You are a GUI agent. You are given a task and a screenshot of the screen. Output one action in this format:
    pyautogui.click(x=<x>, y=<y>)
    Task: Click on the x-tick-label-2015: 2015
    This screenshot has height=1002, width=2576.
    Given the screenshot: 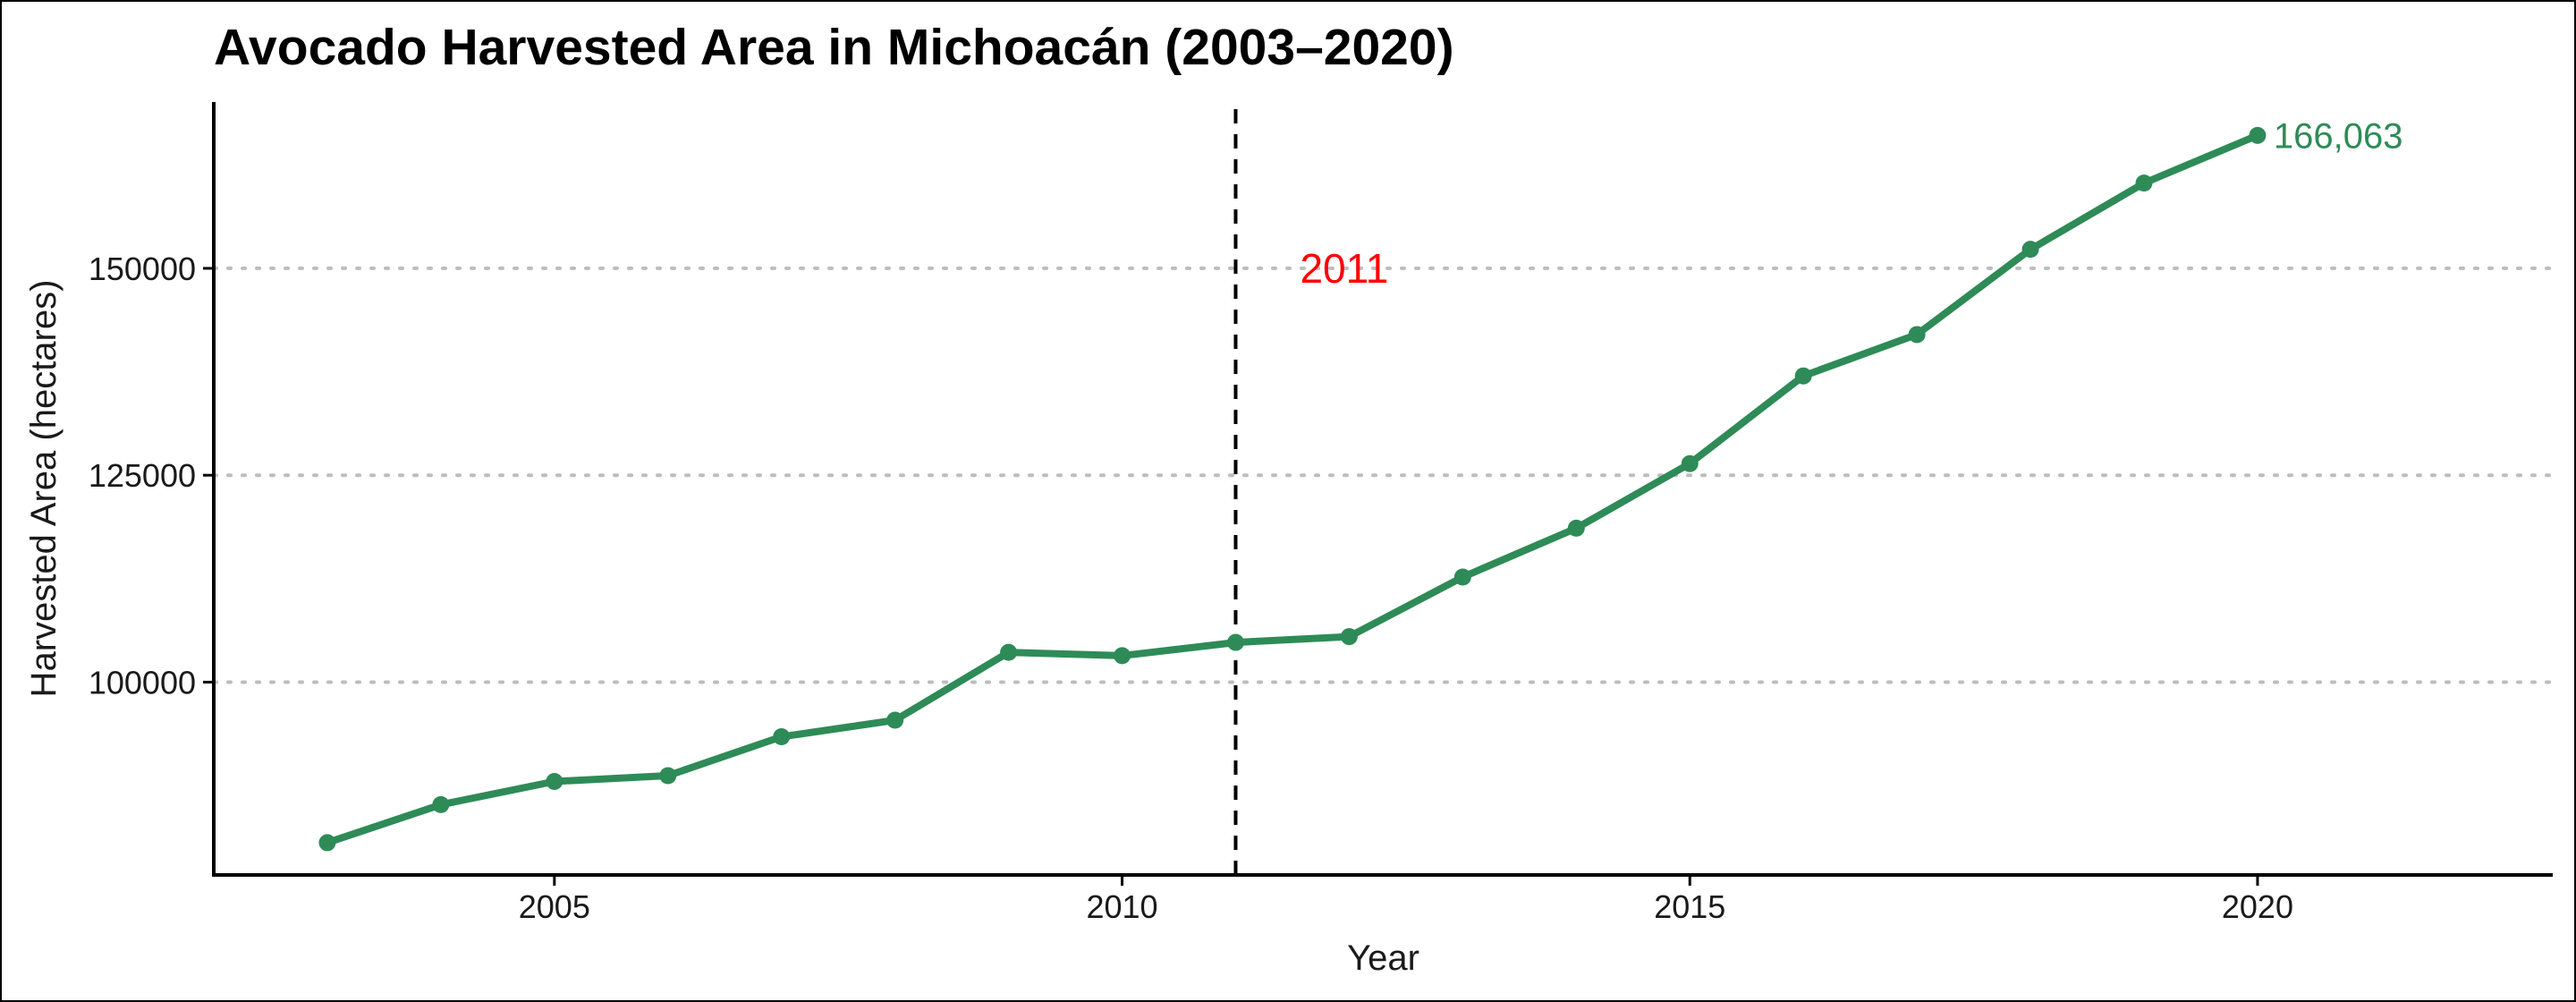 What is the action you would take?
    pyautogui.click(x=1689, y=906)
    